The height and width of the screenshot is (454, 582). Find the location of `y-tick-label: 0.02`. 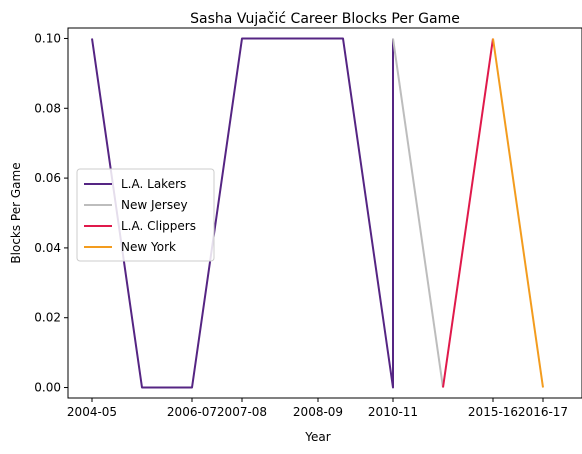

y-tick-label: 0.02 is located at coordinates (47, 318).